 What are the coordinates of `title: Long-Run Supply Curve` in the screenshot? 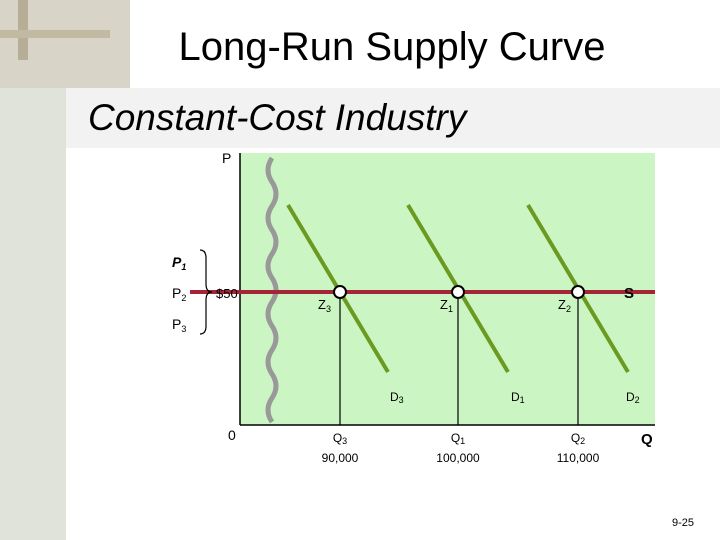 It's located at (392, 47).